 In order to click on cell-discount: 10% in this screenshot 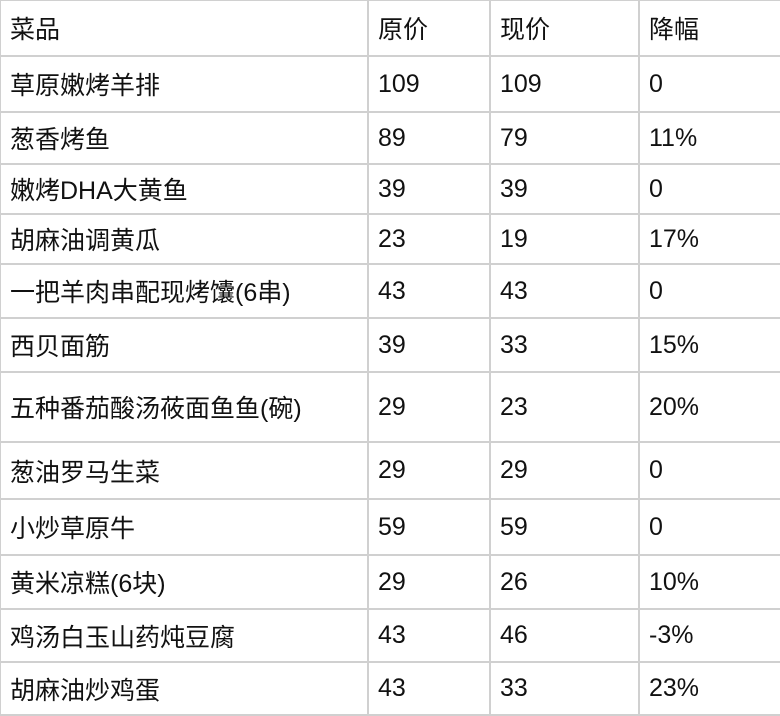, I will do `click(709, 582)`.